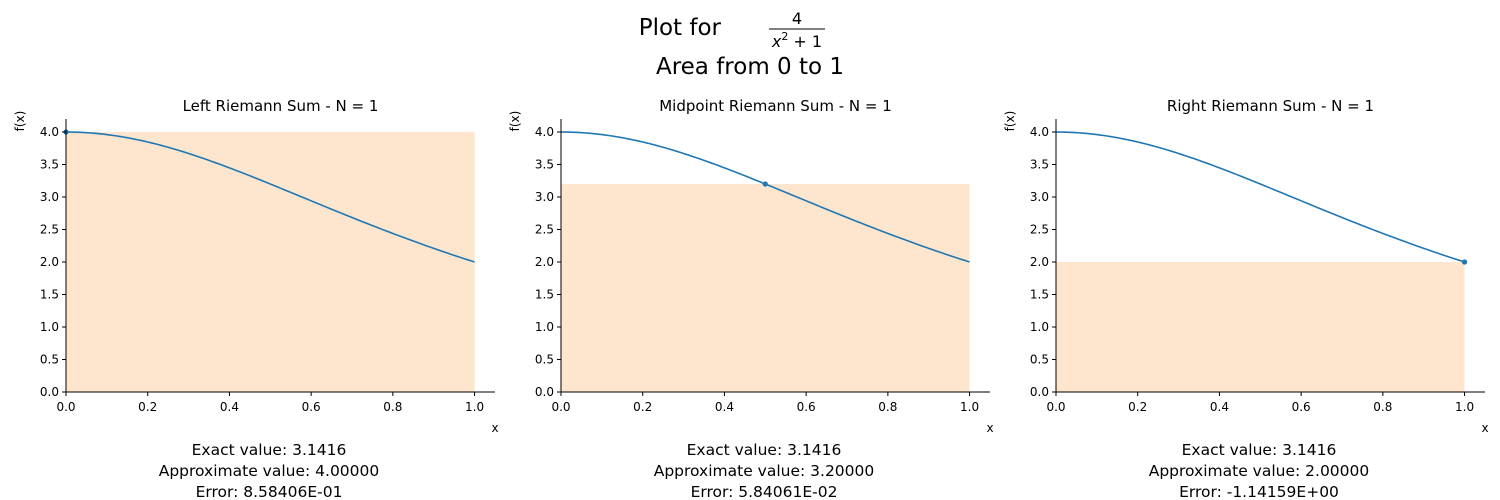  What do you see at coordinates (269, 471) in the screenshot?
I see `approx-value-text: Approximate value: 4.00000` at bounding box center [269, 471].